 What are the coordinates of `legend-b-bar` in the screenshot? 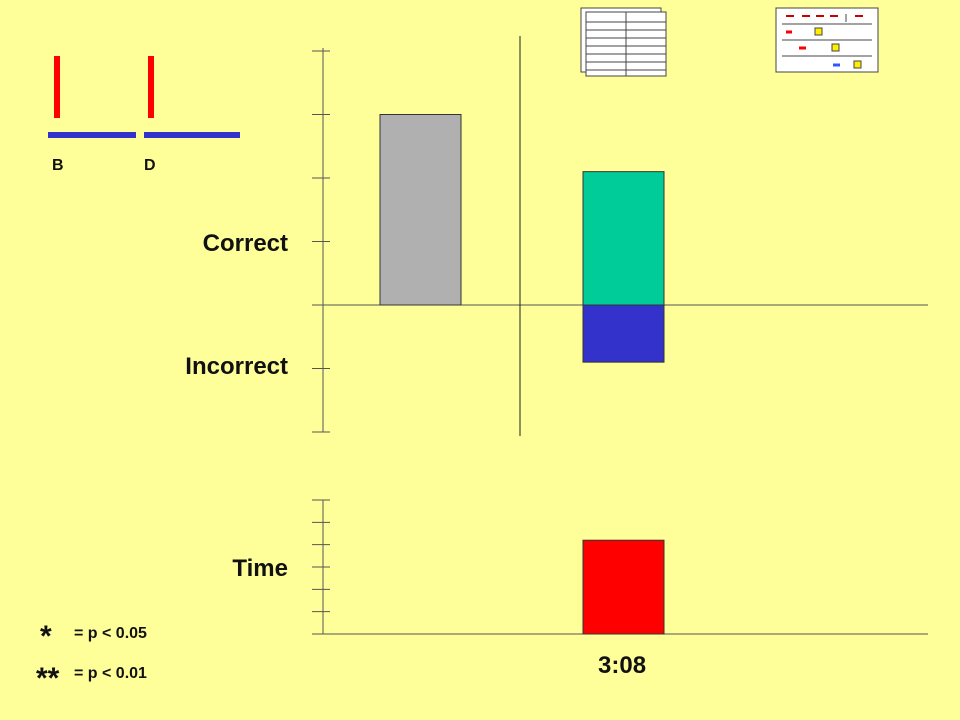 It's located at (57, 87).